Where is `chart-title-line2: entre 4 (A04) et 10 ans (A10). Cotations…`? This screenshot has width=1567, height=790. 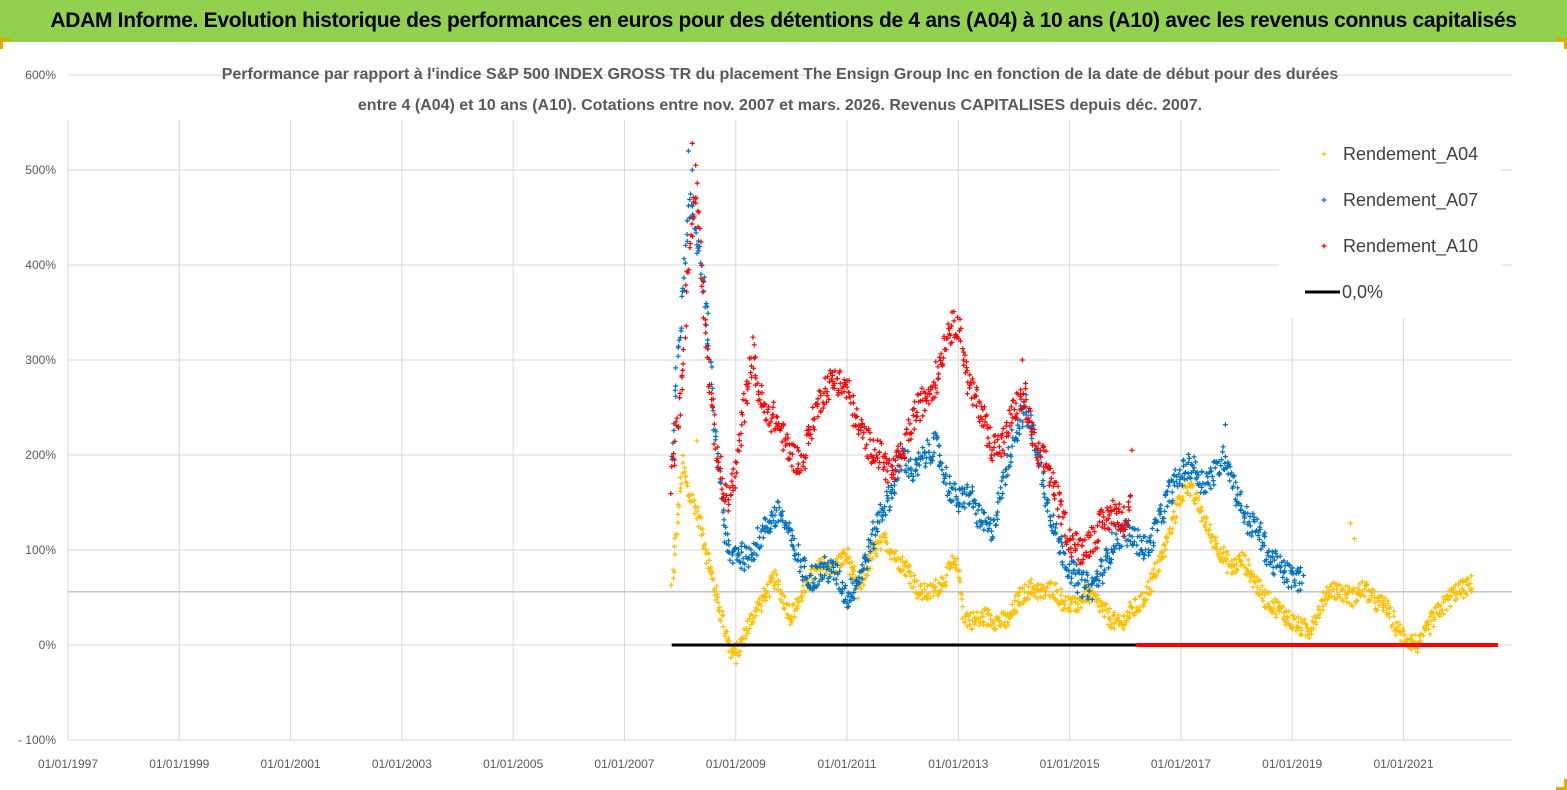 chart-title-line2: entre 4 (A04) et 10 ans (A10). Cotations… is located at coordinates (780, 105).